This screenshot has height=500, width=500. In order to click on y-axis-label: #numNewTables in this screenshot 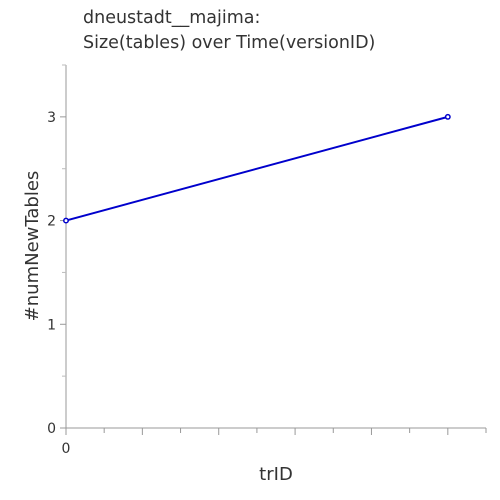, I will do `click(32, 246)`.